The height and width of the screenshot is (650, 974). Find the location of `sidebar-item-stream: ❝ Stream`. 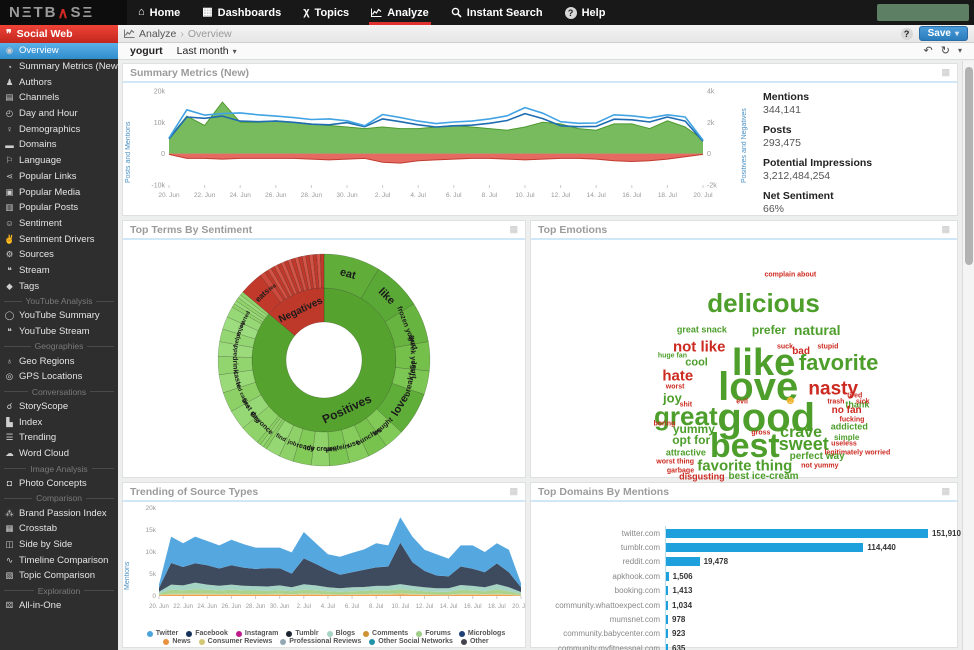

sidebar-item-stream: ❝ Stream is located at coordinates (59, 271).